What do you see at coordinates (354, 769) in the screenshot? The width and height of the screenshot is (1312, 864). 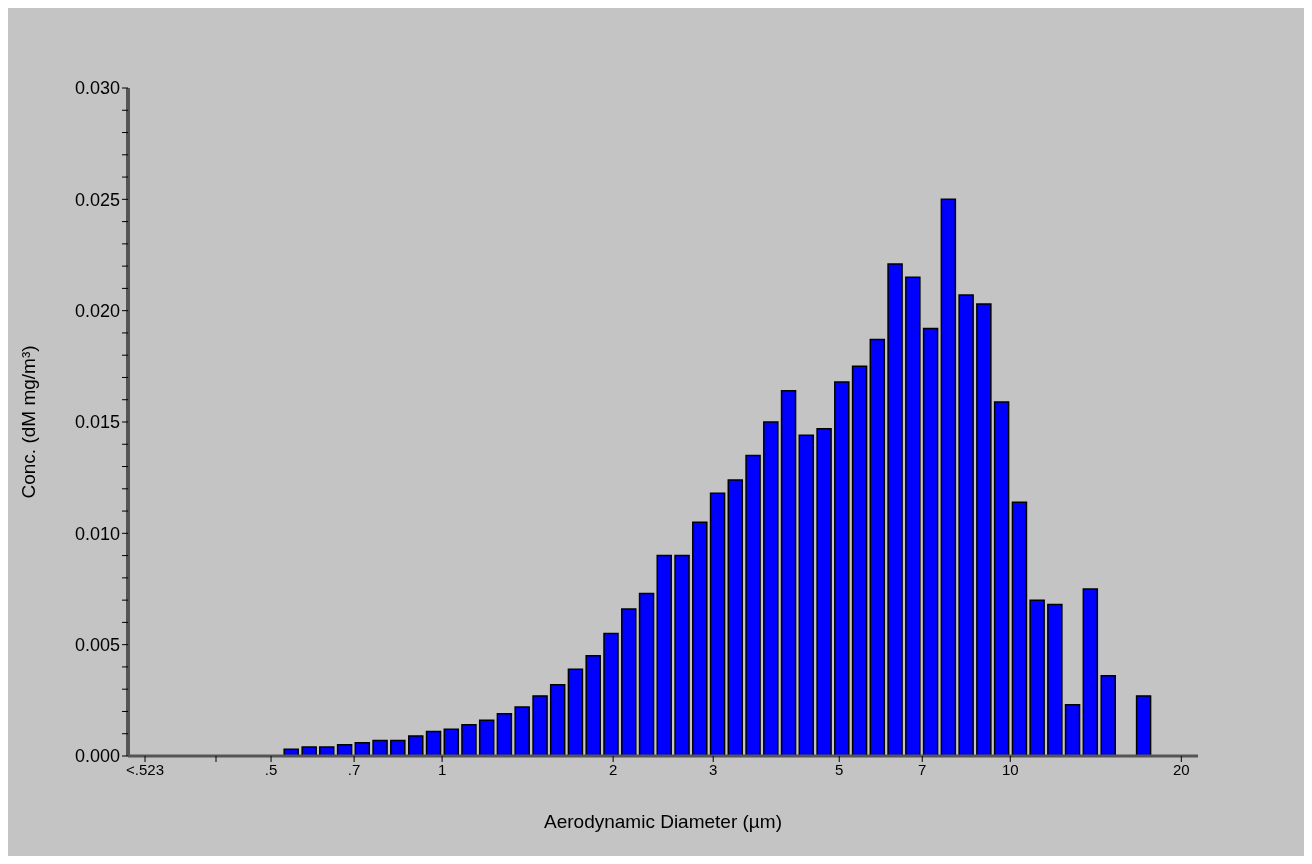 I see `x-tick-label: .7` at bounding box center [354, 769].